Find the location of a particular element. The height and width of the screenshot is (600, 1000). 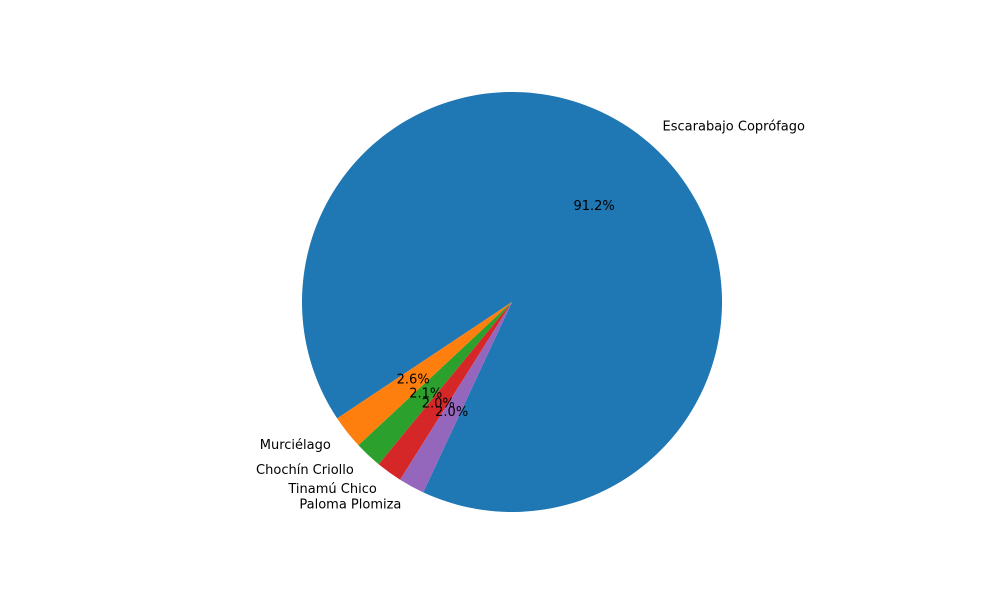

category-label-chochin-criollo: Chochín Criollo is located at coordinates (305, 470).